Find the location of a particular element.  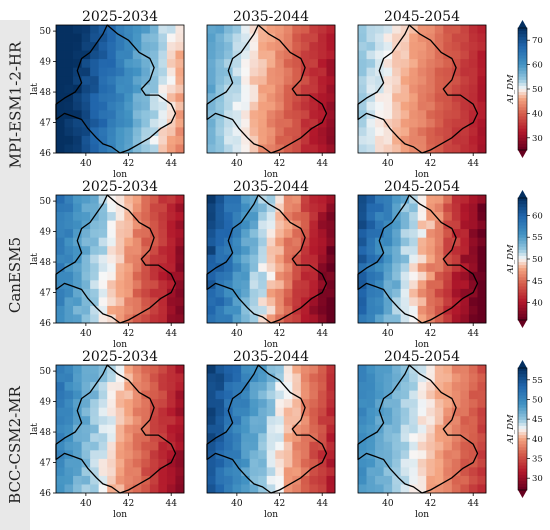

y-tick-label: 50 is located at coordinates (46, 32).